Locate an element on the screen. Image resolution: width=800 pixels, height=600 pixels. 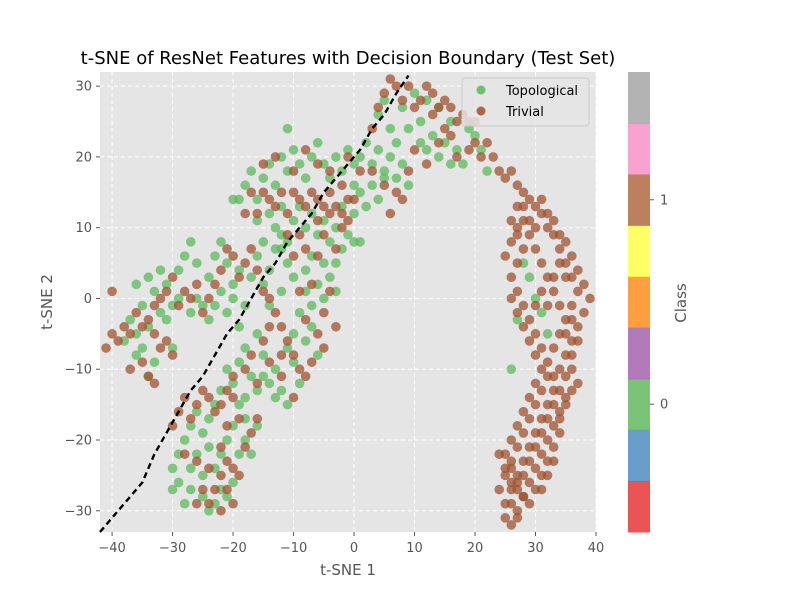
colorbar: 01 is located at coordinates (648, 302).